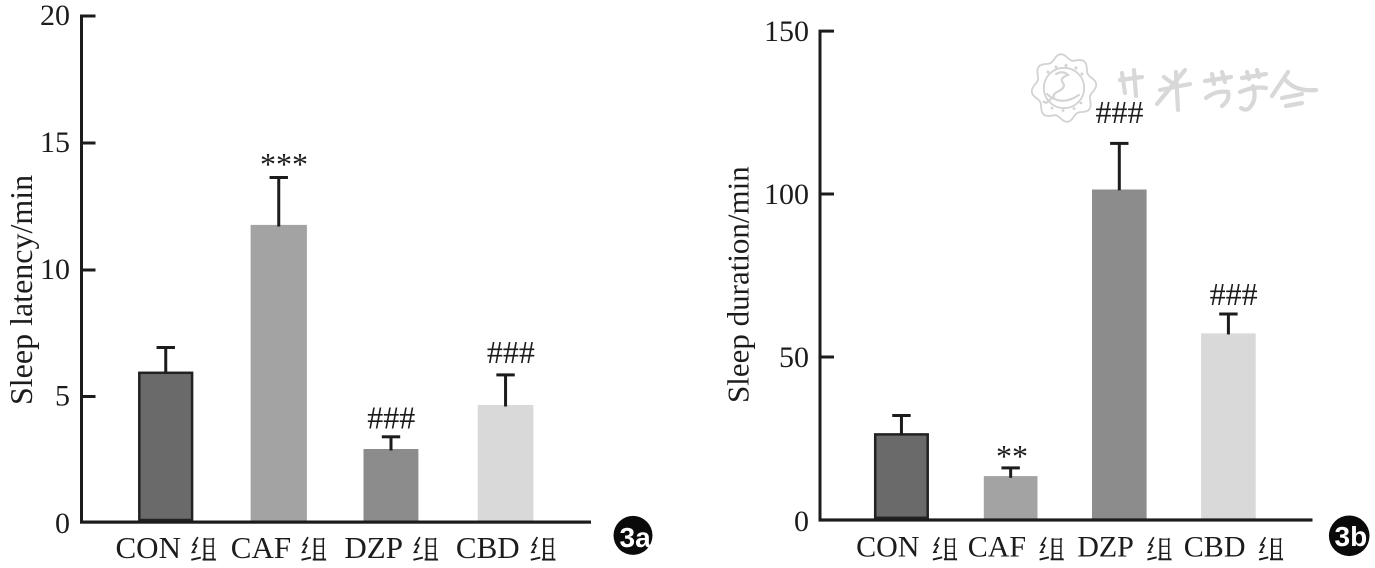  What do you see at coordinates (1351, 536) in the screenshot?
I see `svg-text: 3b` at bounding box center [1351, 536].